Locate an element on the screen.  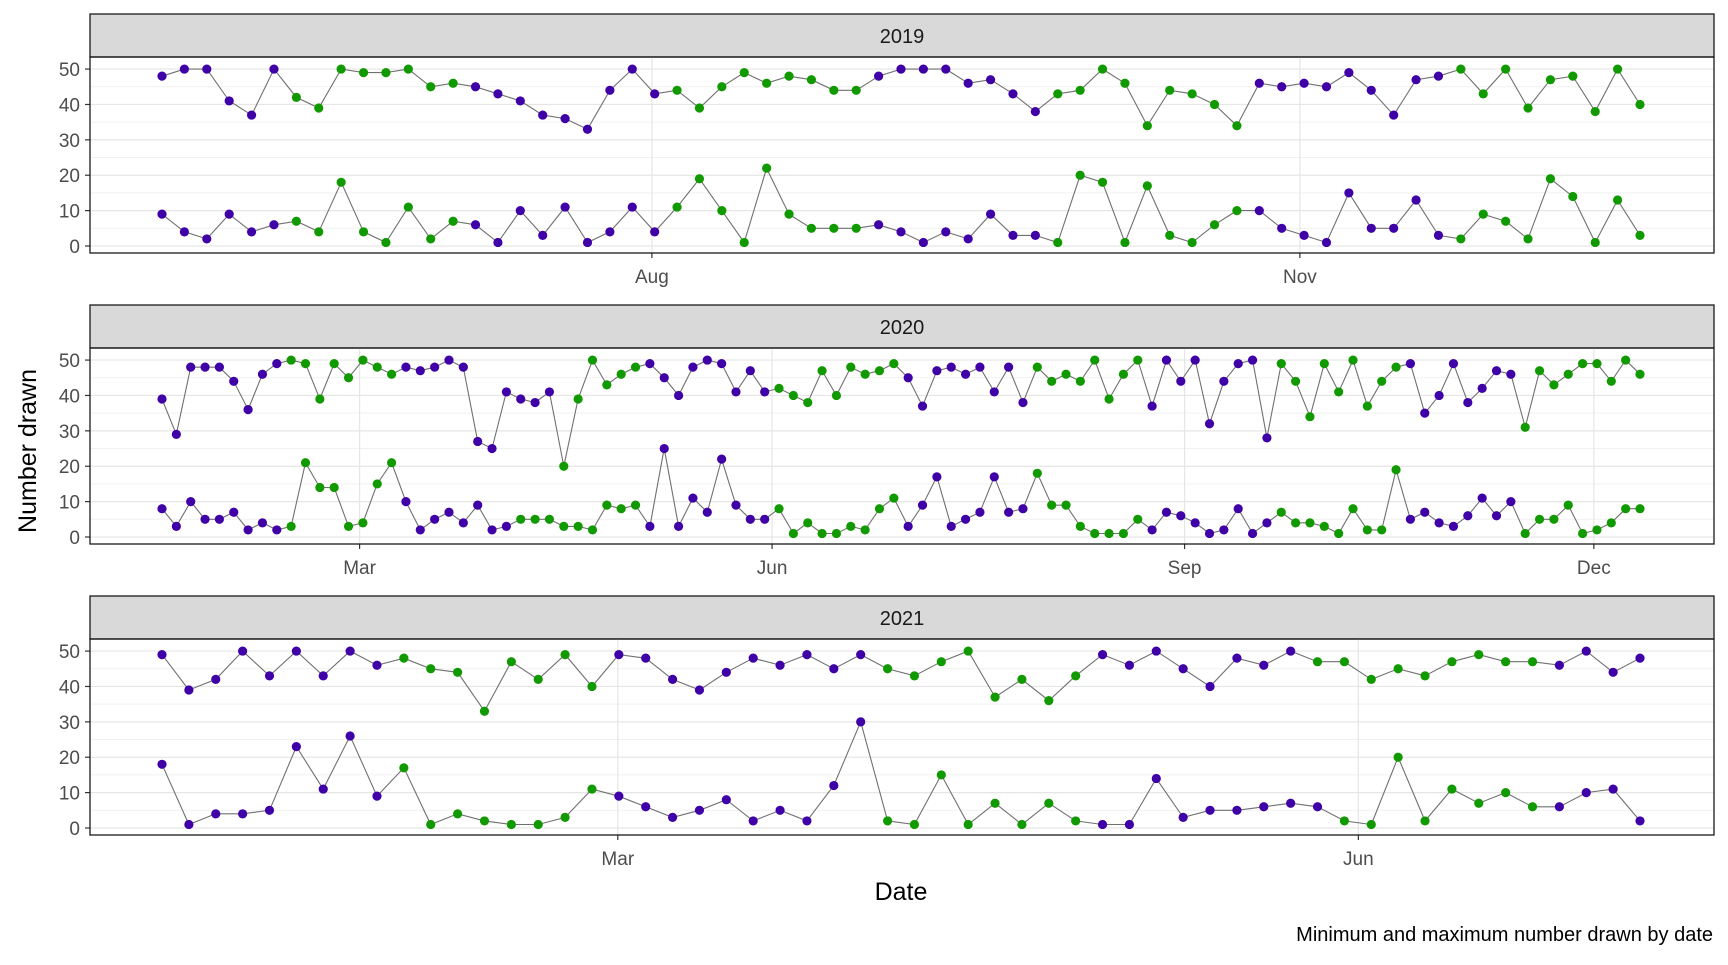
min-series-line is located at coordinates (900, 491).